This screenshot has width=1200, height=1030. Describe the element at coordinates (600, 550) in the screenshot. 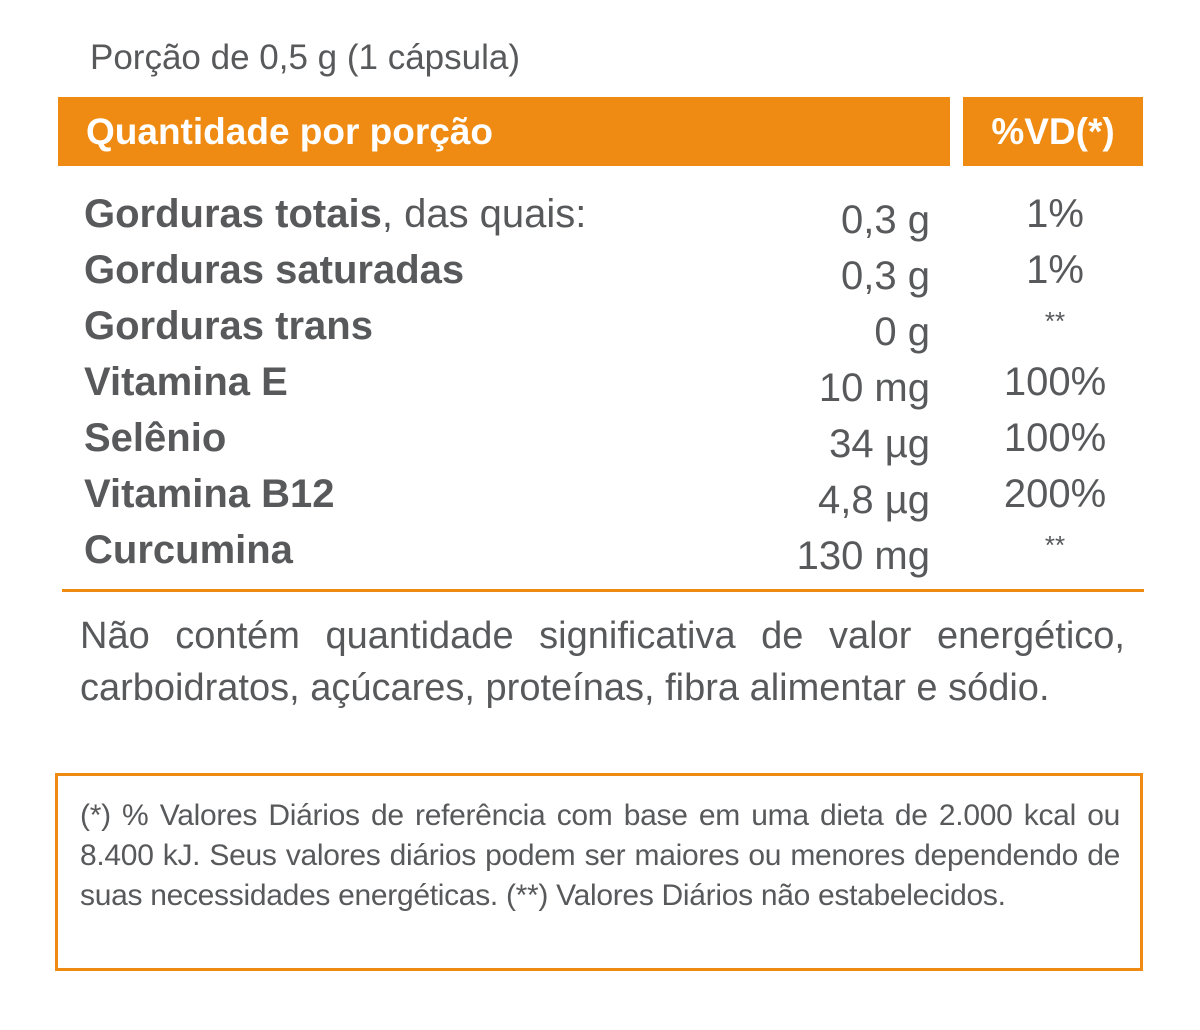

I see `nutrient-row: Curcumina 130 mg **` at that location.